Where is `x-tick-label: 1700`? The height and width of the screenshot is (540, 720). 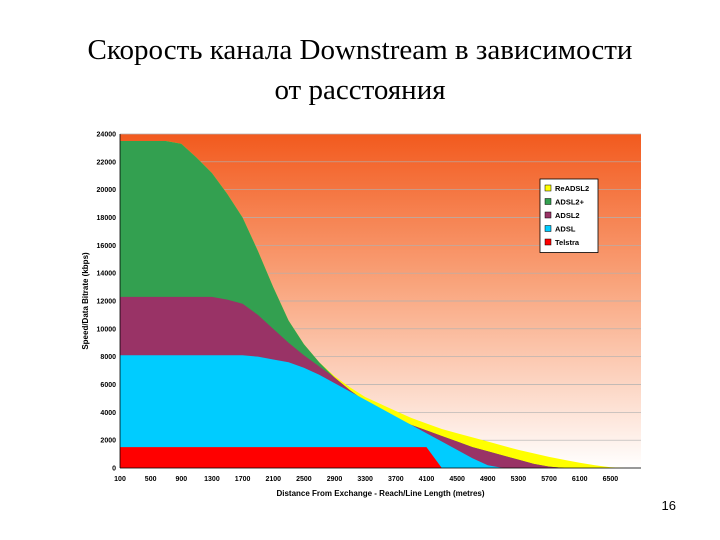 x-tick-label: 1700 is located at coordinates (243, 479).